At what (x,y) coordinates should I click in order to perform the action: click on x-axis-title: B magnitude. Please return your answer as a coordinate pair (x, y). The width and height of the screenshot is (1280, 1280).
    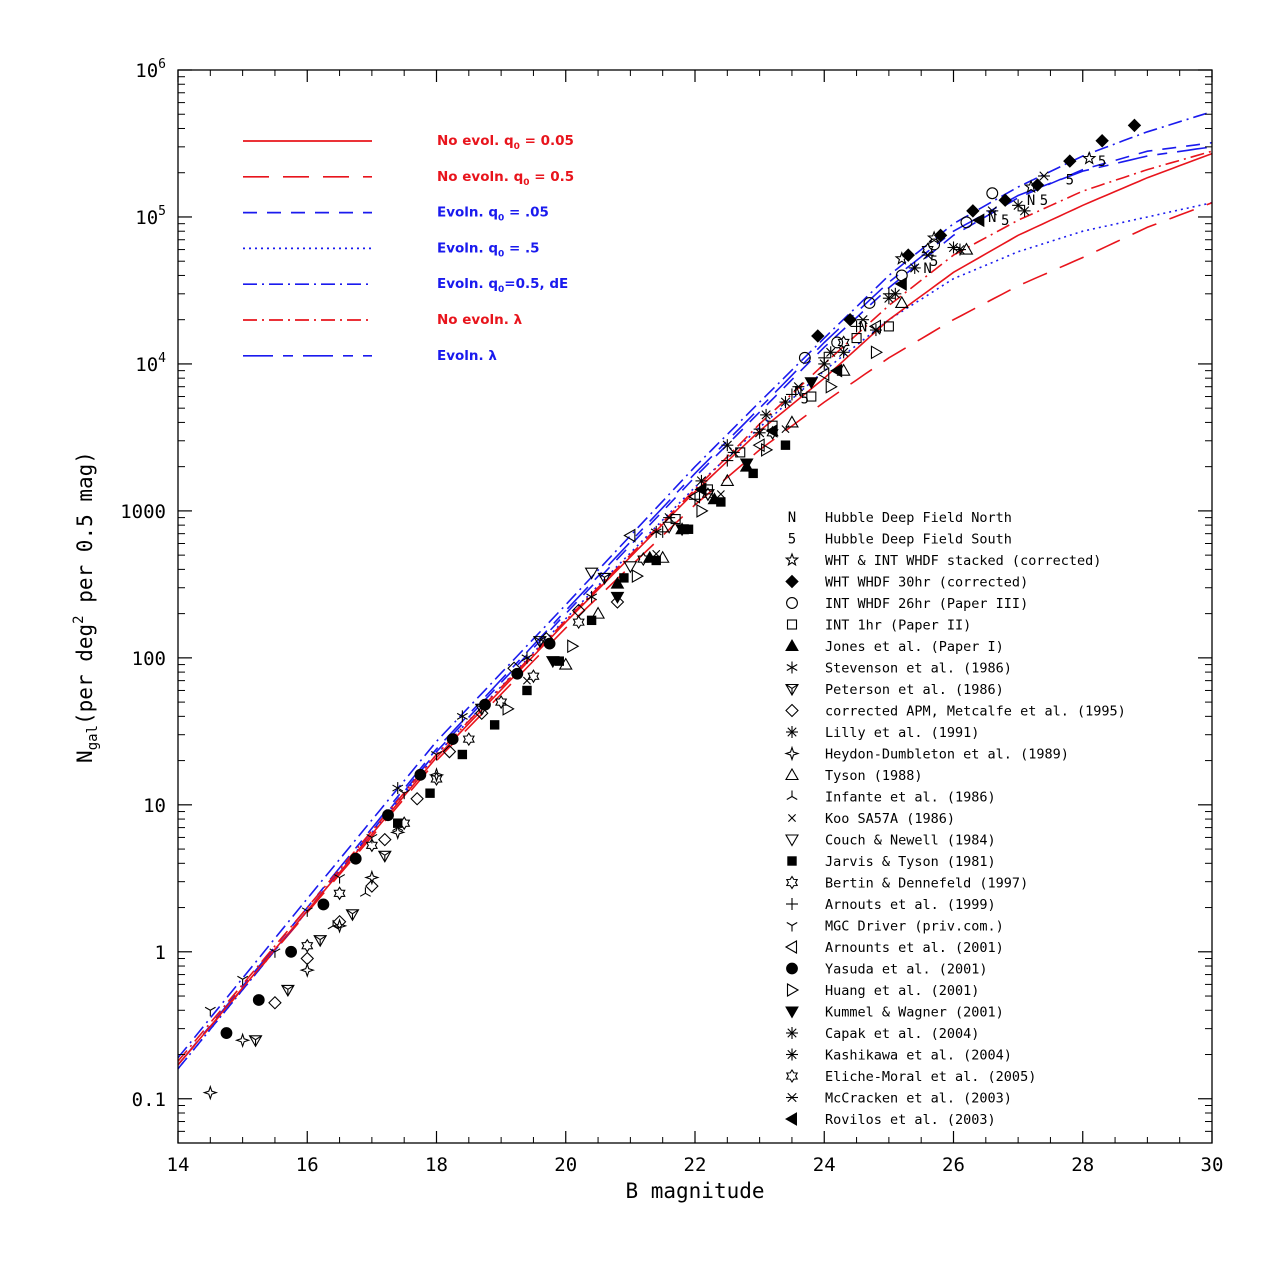
    Looking at the image, I should click on (694, 1191).